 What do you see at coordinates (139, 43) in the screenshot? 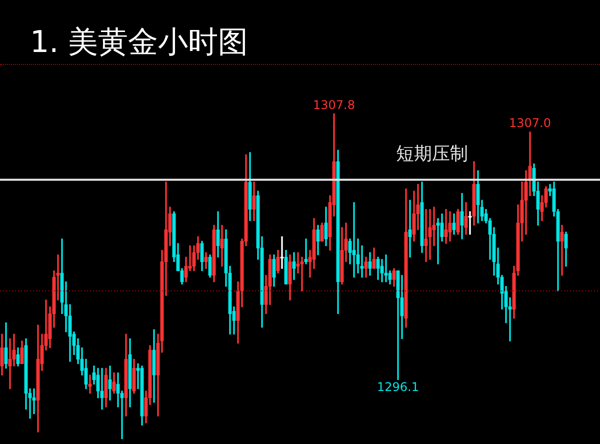
I see `chart-title: 1. 美黄金小时图` at bounding box center [139, 43].